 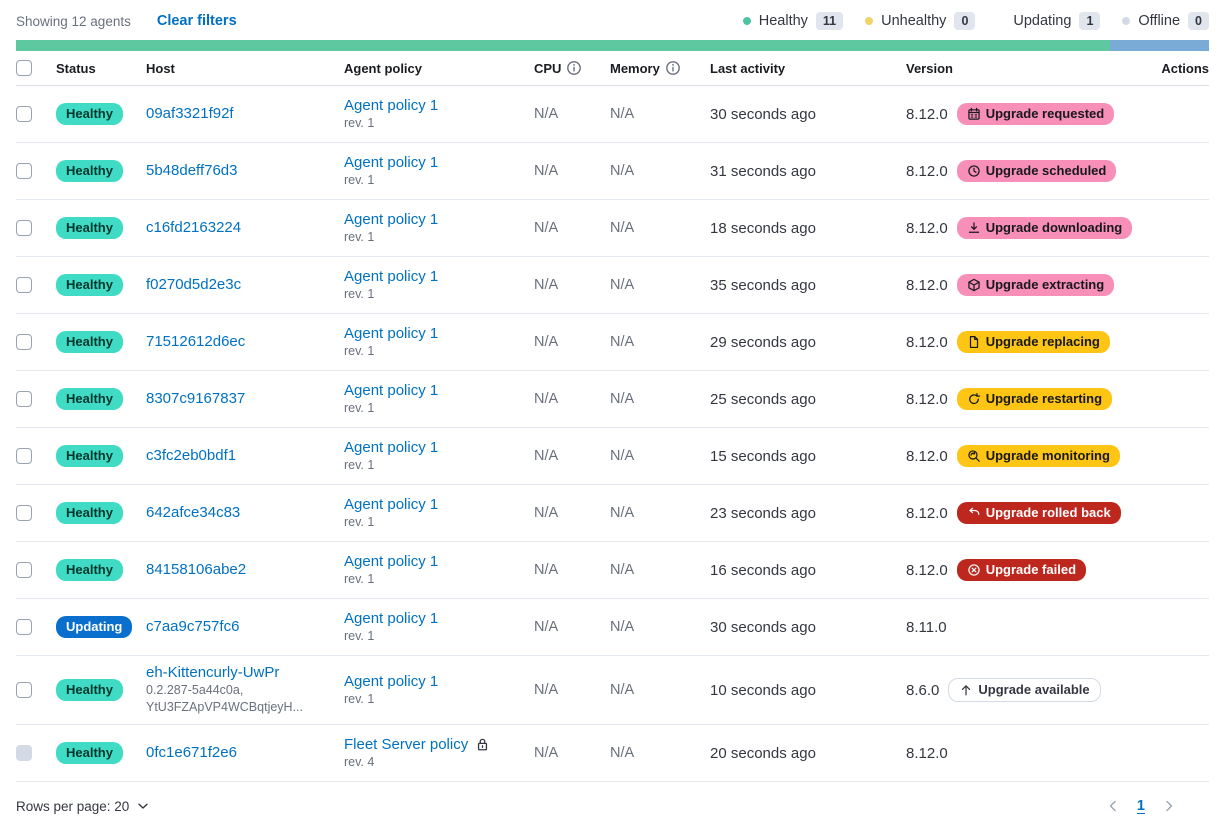 I want to click on host-link: c16fd2163224, so click(x=194, y=227).